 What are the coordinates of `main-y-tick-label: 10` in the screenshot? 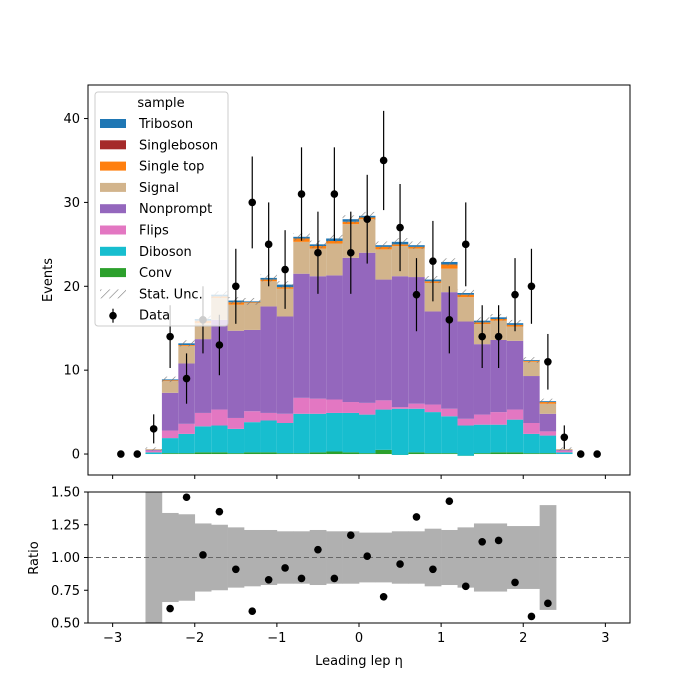 It's located at (71, 371).